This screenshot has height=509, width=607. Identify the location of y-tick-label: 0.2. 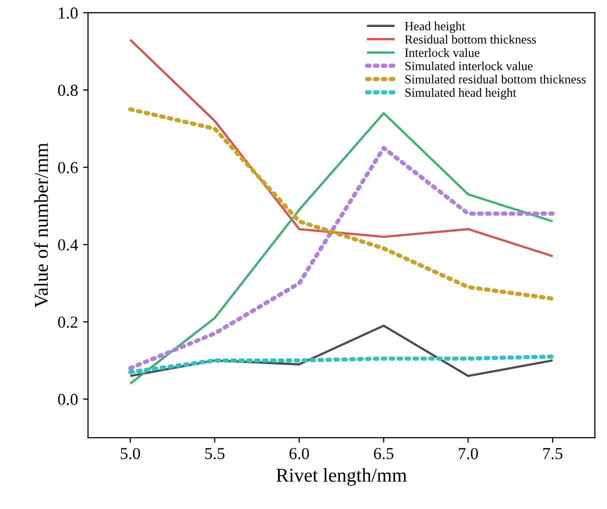
(68, 322).